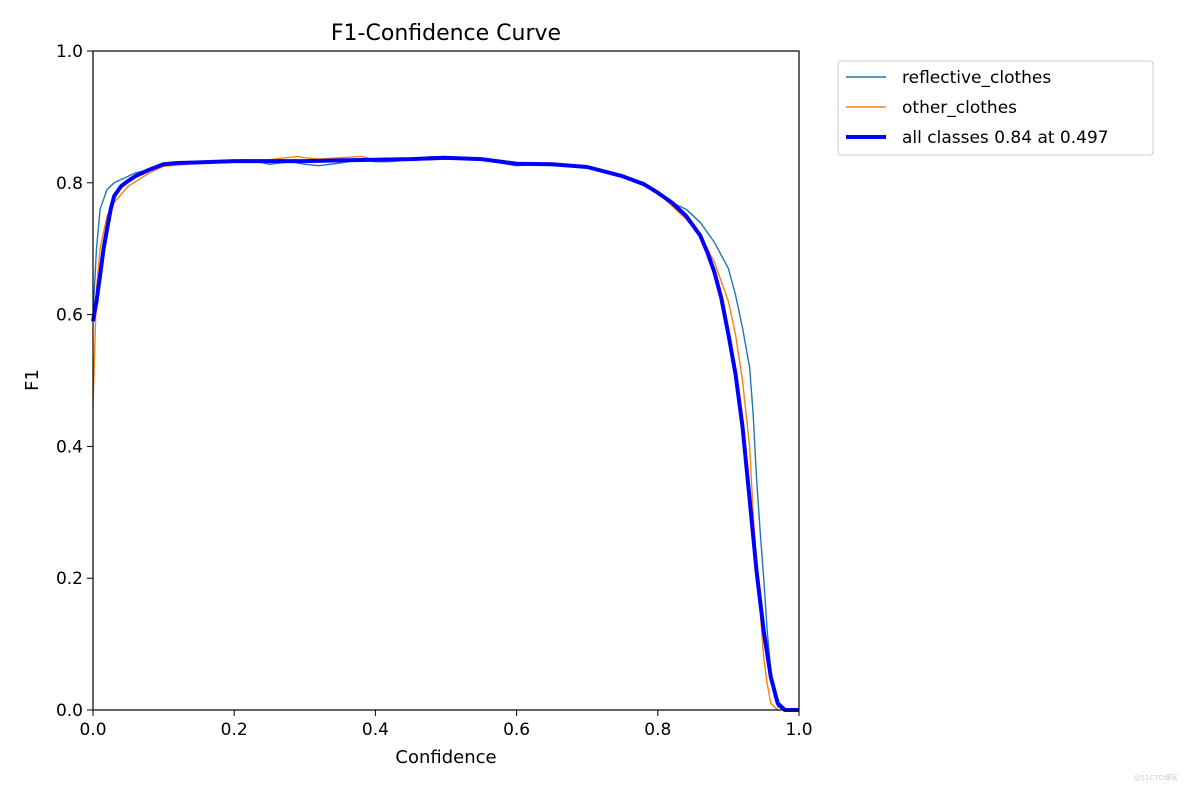 This screenshot has height=789, width=1184. I want to click on watermark: @51CTO博客, so click(1155, 778).